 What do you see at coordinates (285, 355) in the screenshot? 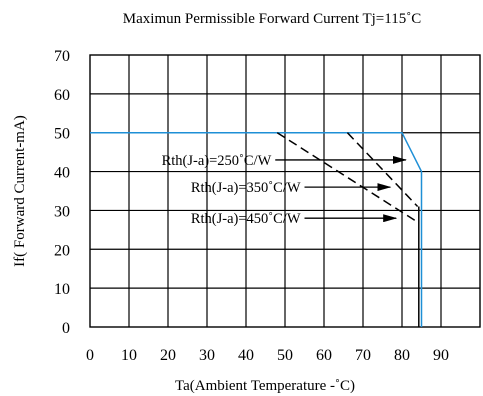
I see `x-tick-label: 50` at bounding box center [285, 355].